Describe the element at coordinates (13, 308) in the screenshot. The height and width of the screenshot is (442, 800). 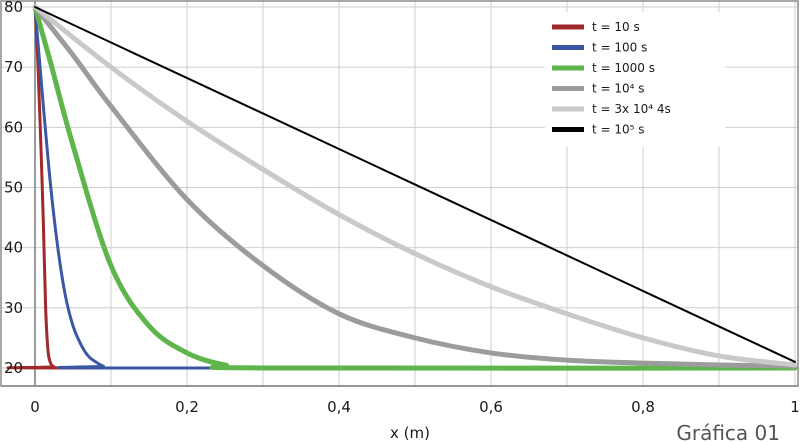
I see `y-tick-label-1: 30` at that location.